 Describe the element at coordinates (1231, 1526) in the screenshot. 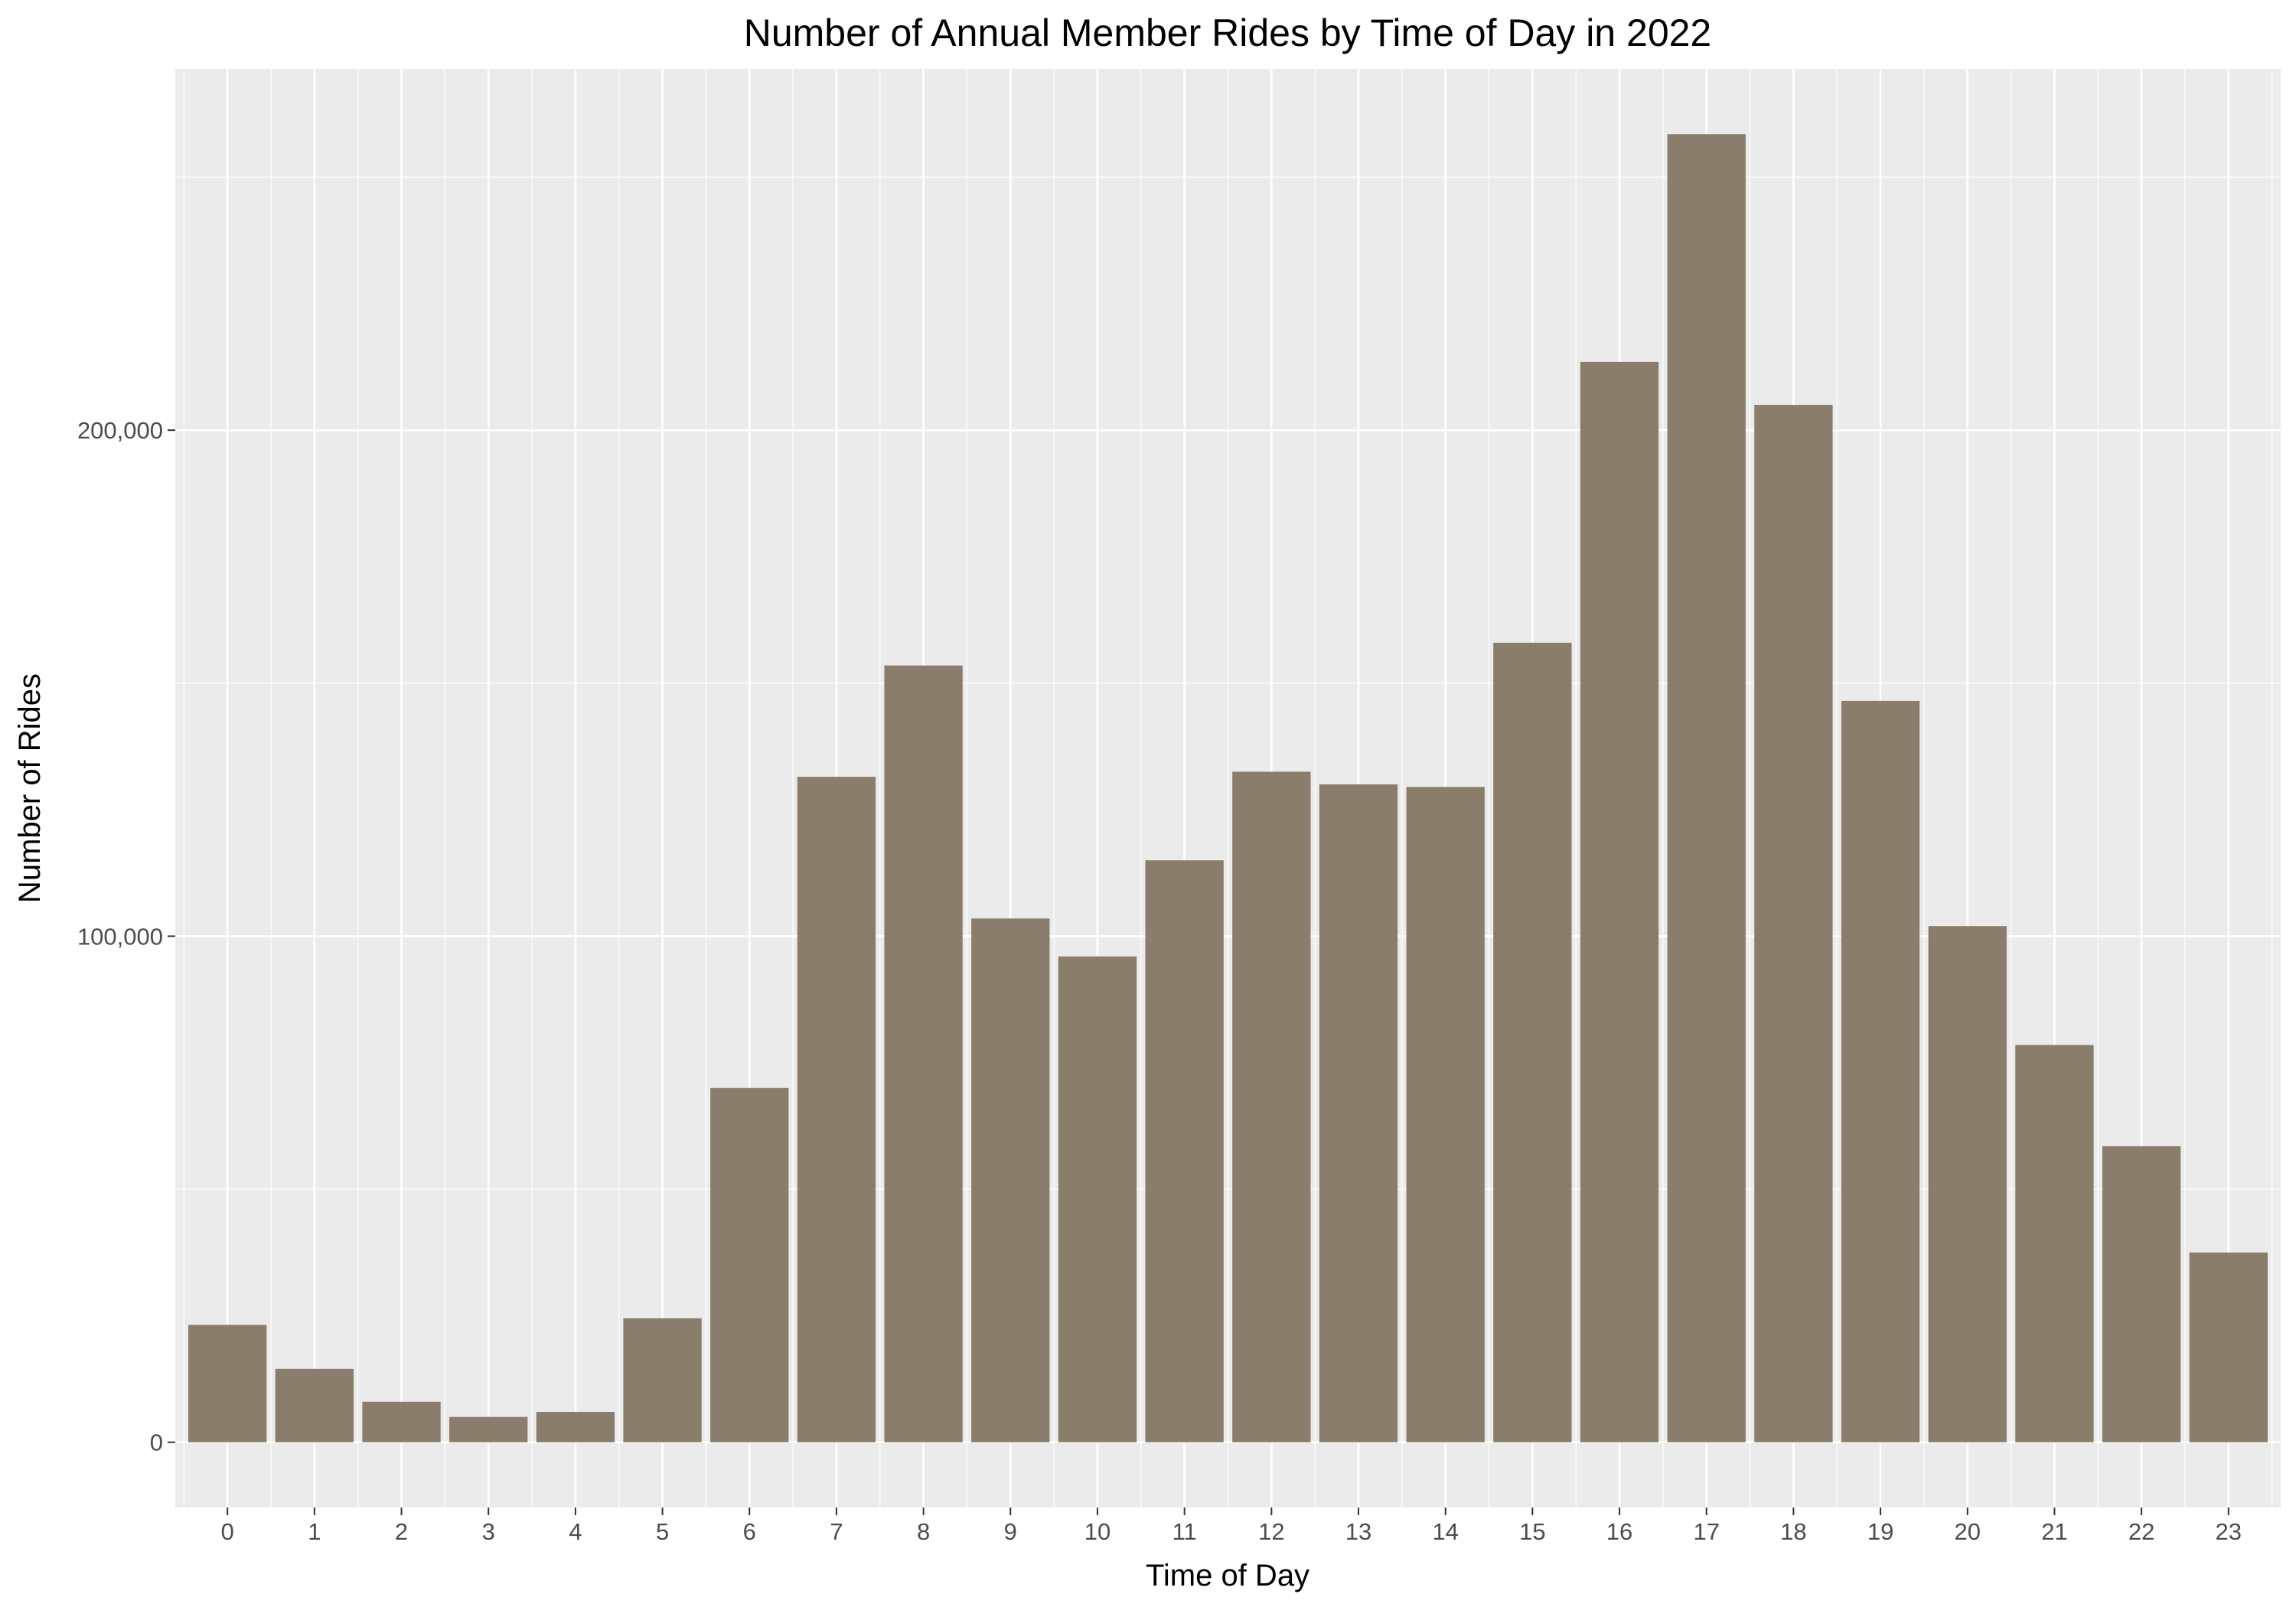

I see `x-axis: 0 1 2 3 4 5 6 7 8 9 10 11 12 13 14 15 16 17 18 19 20 21 22 23` at that location.